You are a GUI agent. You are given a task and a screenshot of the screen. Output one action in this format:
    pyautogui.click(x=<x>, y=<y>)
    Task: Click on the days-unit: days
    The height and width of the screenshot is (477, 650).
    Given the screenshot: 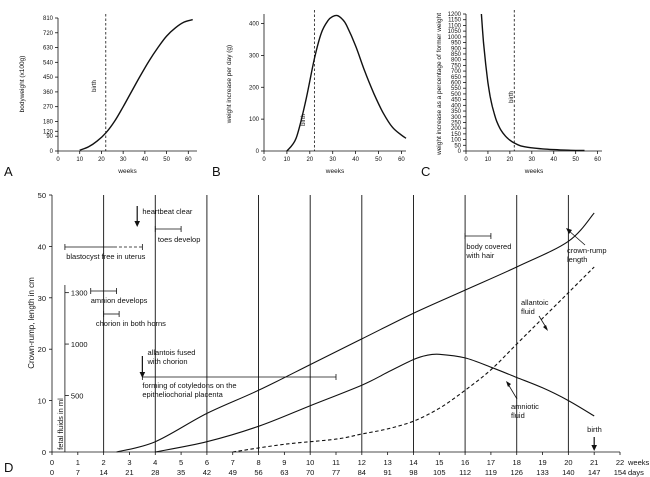 What is the action you would take?
    pyautogui.click(x=636, y=472)
    